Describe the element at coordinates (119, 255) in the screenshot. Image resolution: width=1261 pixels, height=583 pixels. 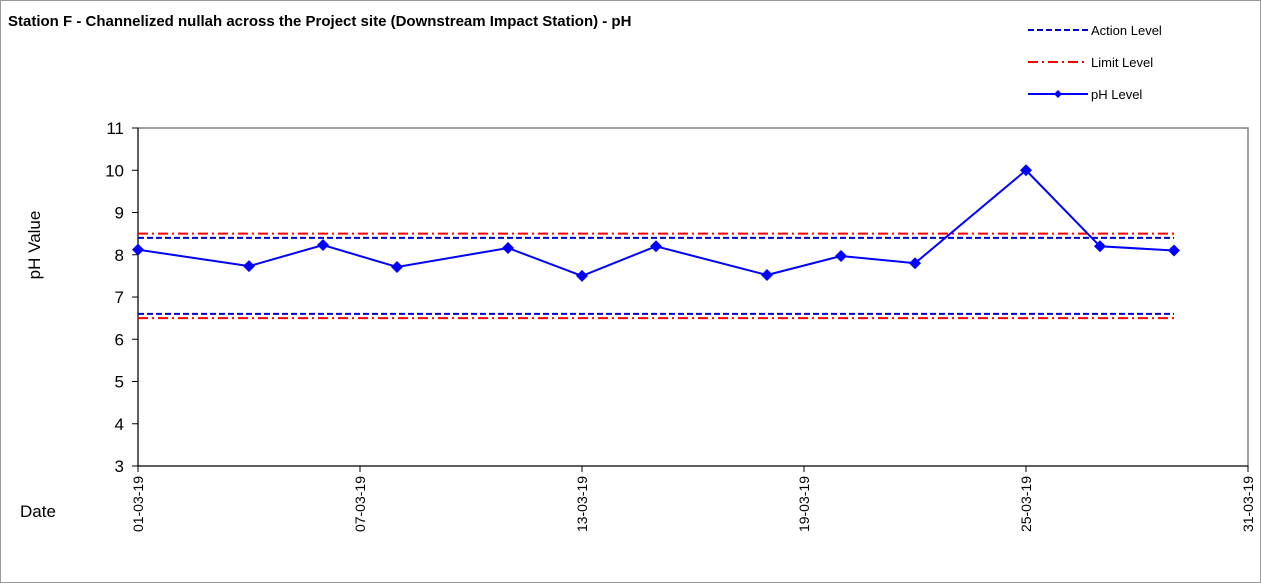
I see `y-tick-label: 8` at that location.